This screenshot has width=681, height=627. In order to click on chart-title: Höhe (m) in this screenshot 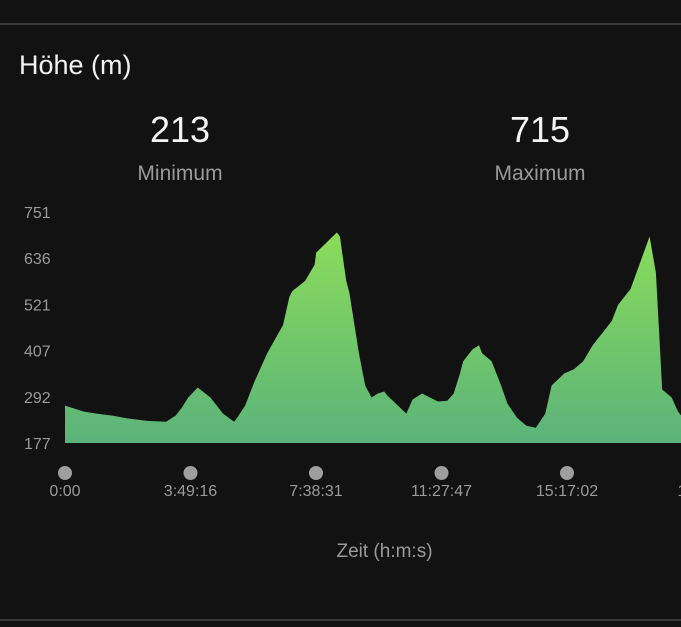, I will do `click(75, 65)`.